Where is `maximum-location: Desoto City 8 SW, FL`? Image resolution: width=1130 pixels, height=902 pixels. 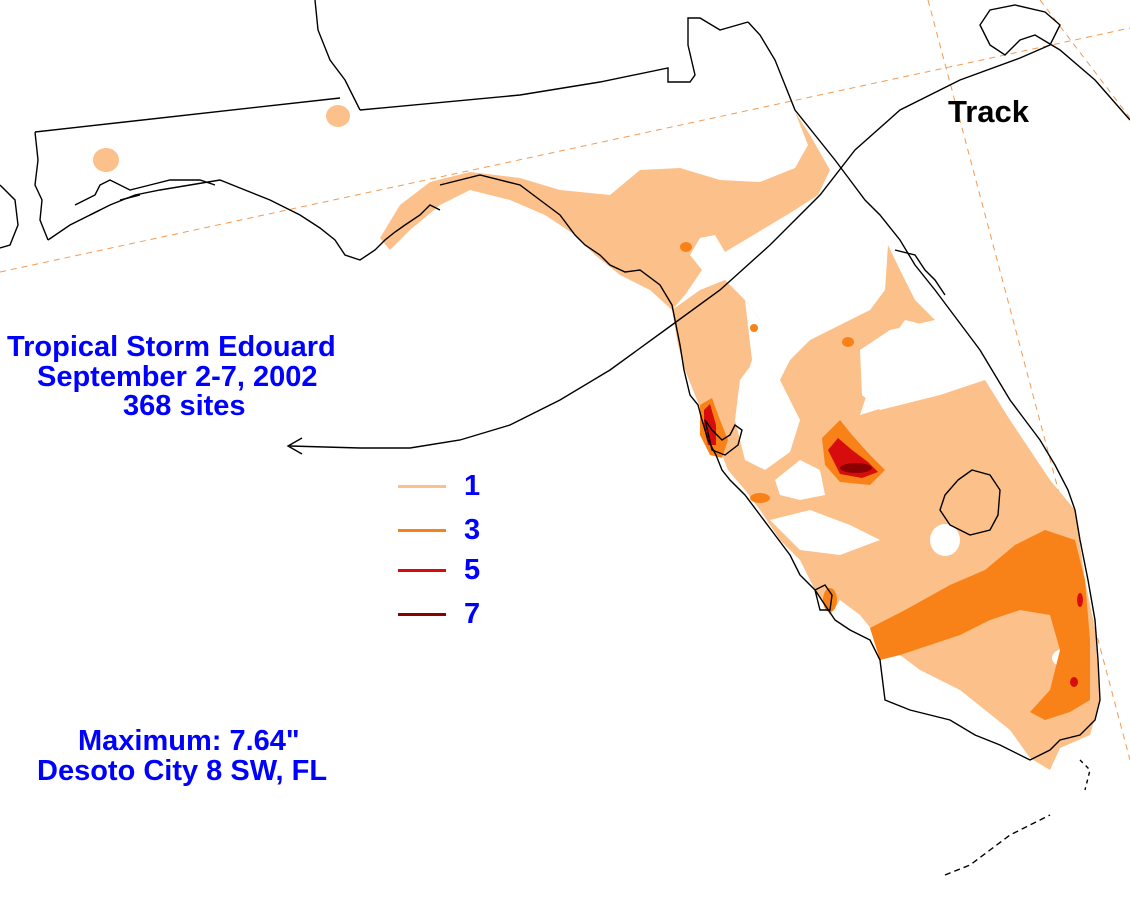 maximum-location: Desoto City 8 SW, FL is located at coordinates (182, 771).